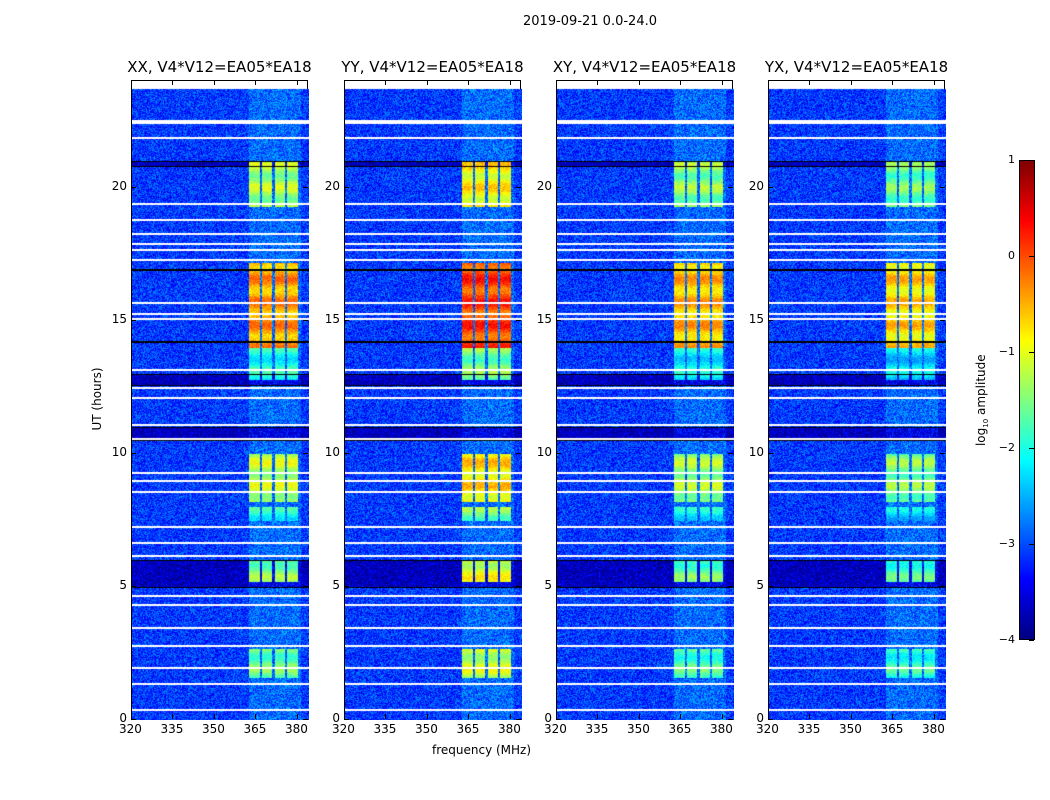 This screenshot has width=1050, height=800. I want to click on colorbar-tick, so click(1031, 544).